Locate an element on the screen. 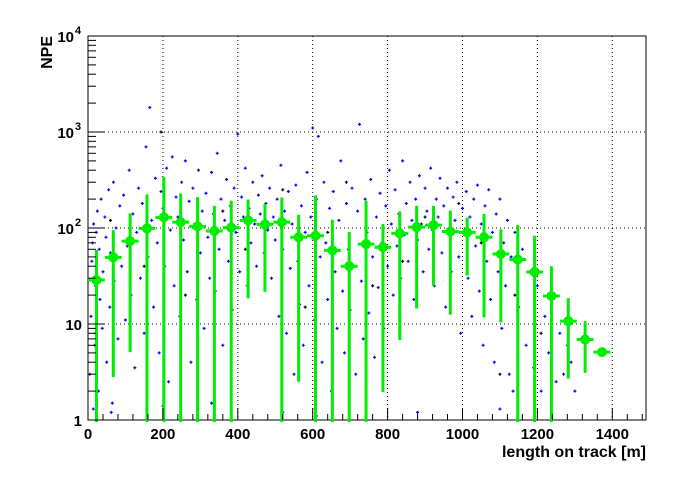  x-tick-label: 200 is located at coordinates (162, 434).